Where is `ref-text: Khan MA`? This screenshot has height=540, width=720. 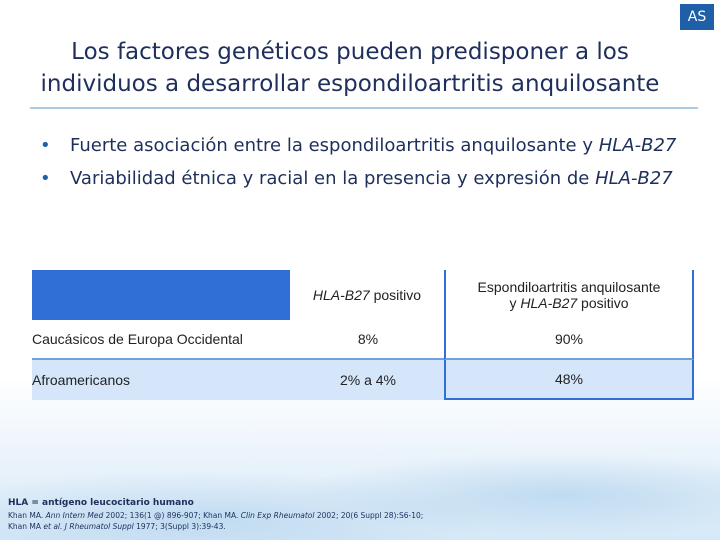 ref-text: Khan MA is located at coordinates (26, 526).